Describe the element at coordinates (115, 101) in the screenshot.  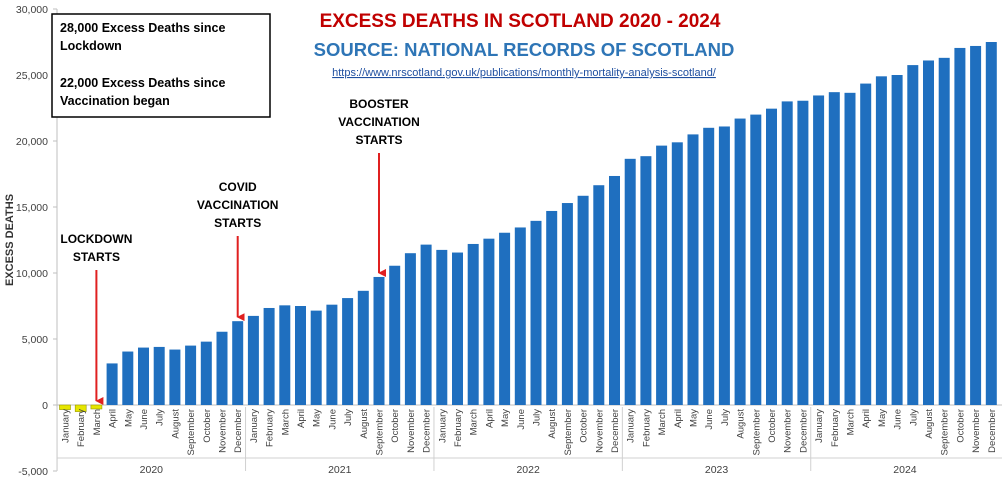
I see `info-line-4: Vaccination began` at that location.